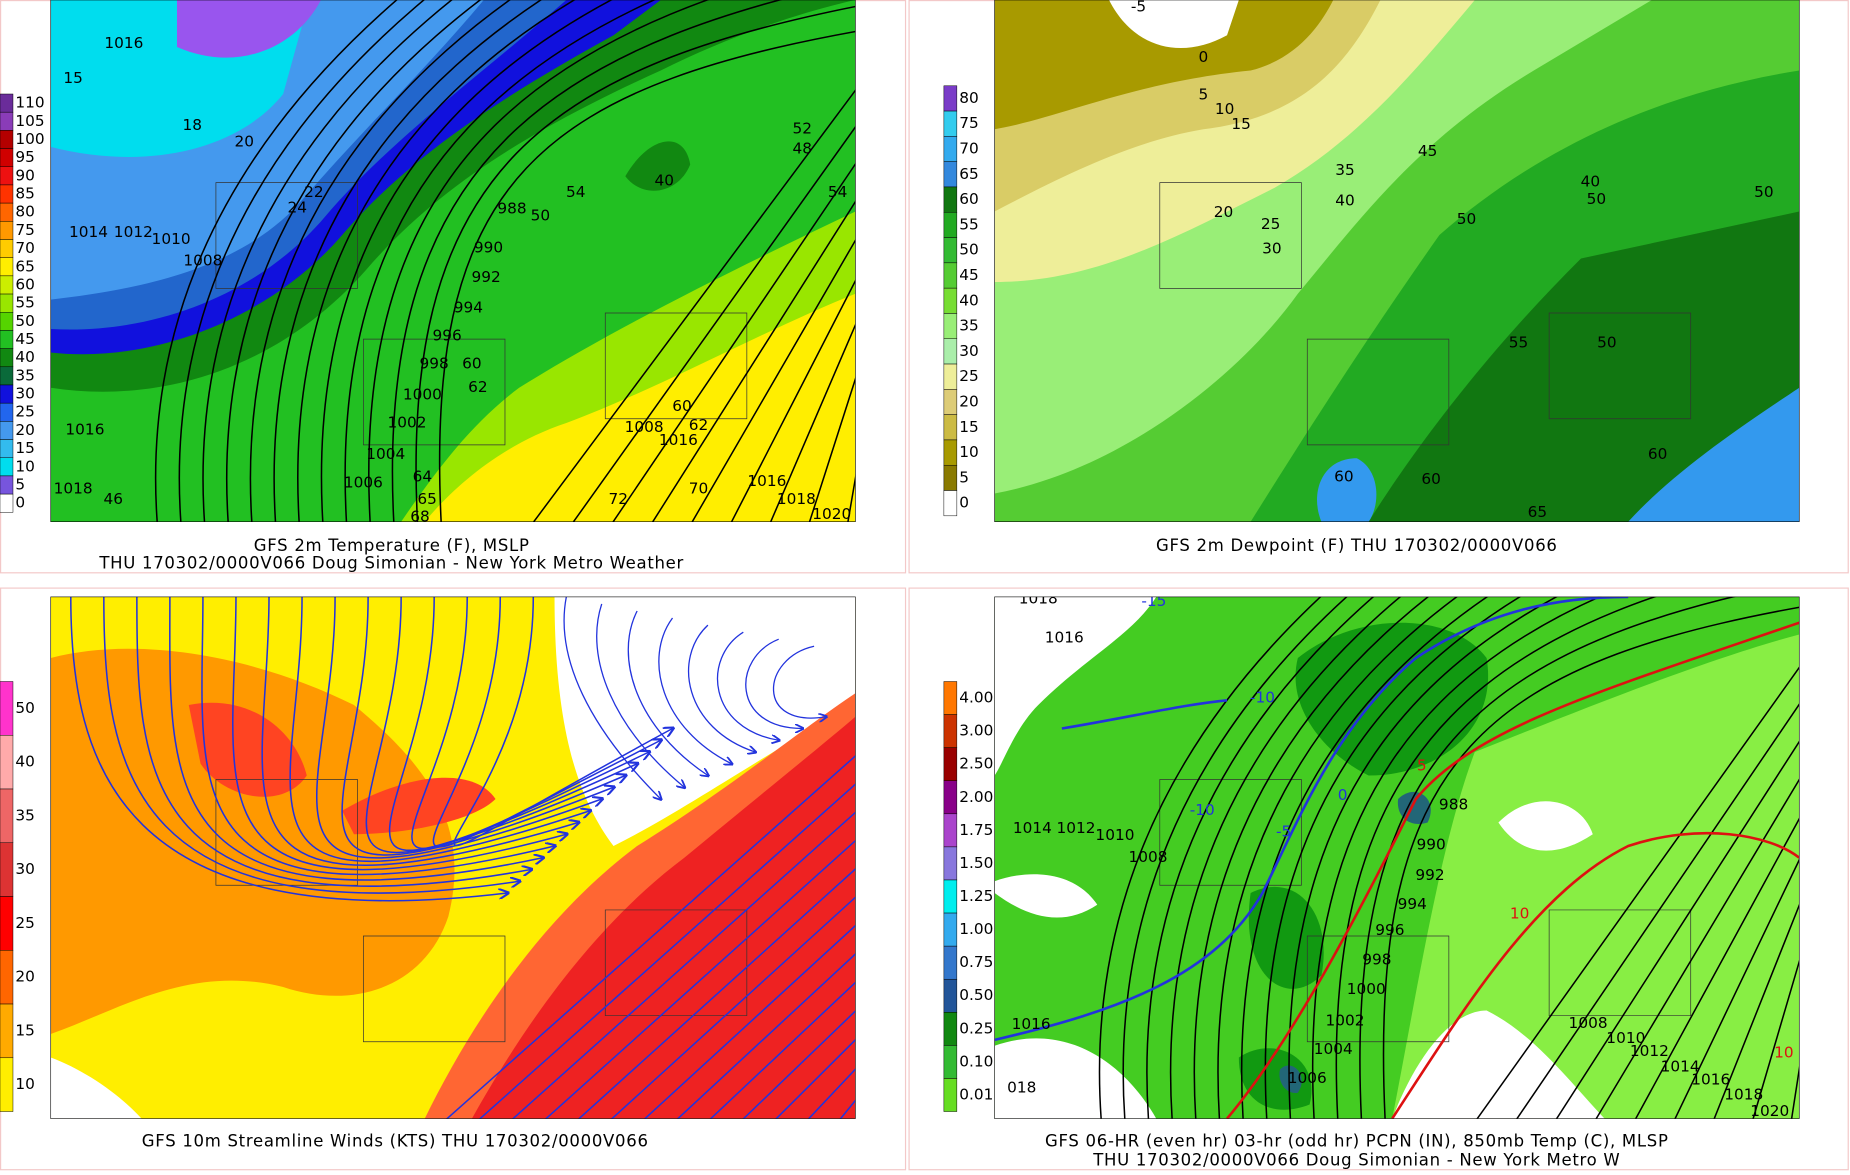  I want to click on colorbar-label: 1.50, so click(976, 863).